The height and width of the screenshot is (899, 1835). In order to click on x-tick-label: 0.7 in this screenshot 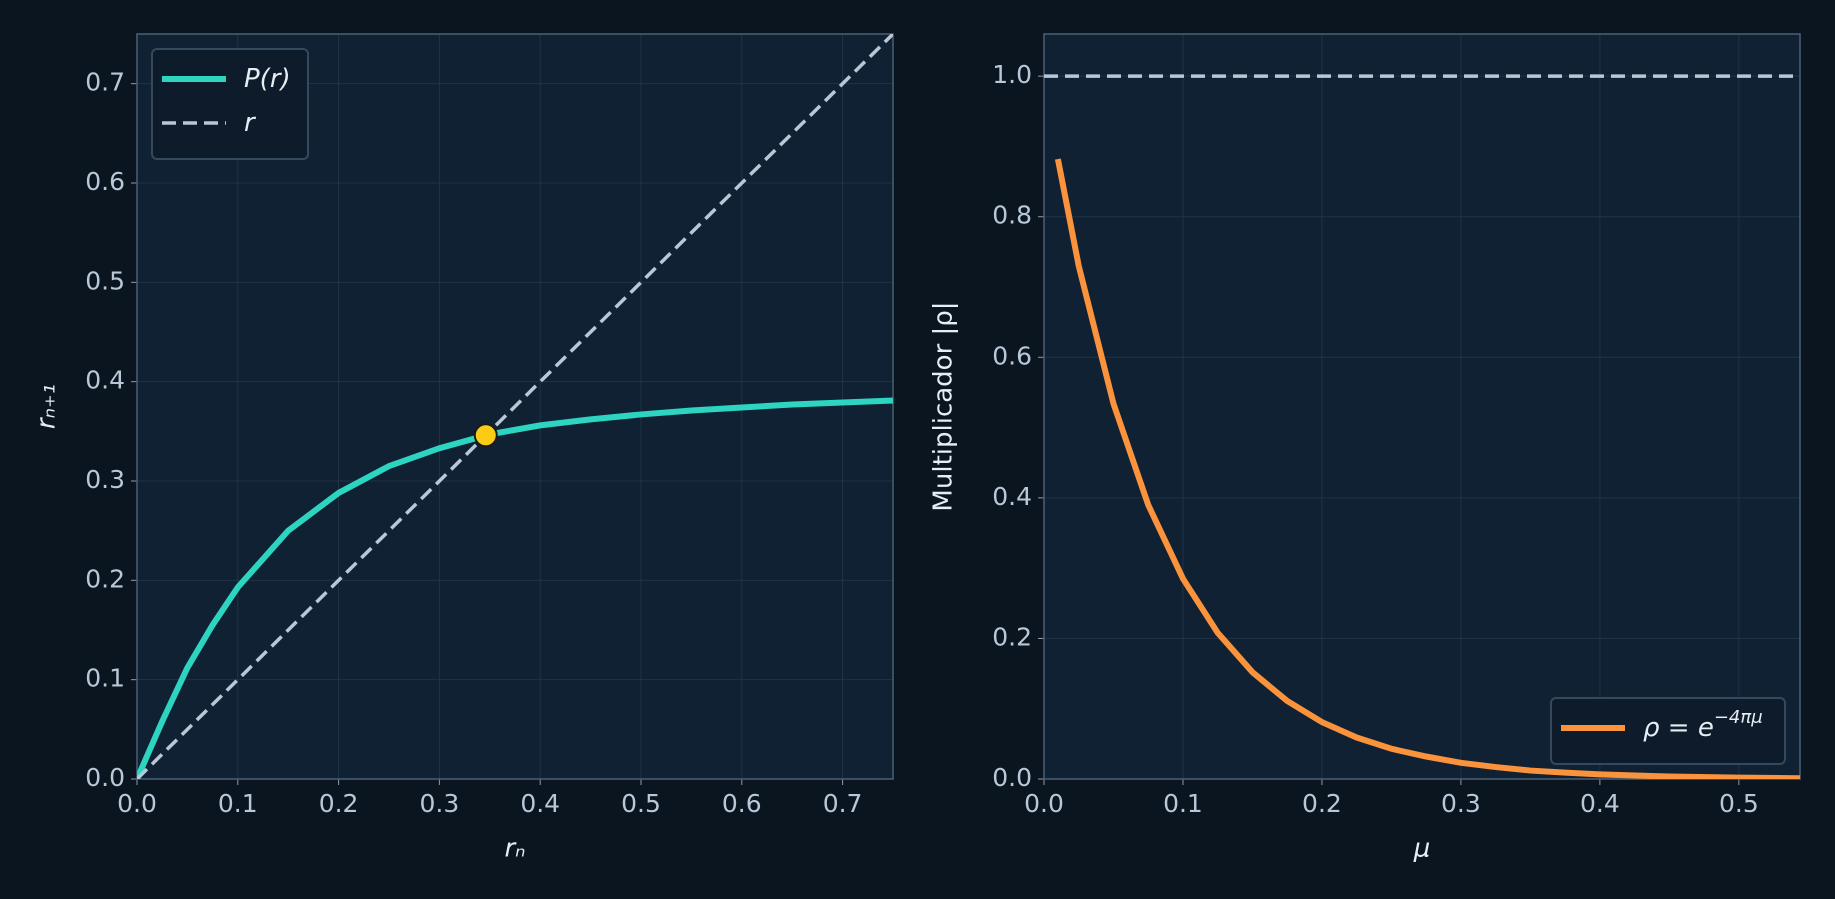, I will do `click(843, 803)`.